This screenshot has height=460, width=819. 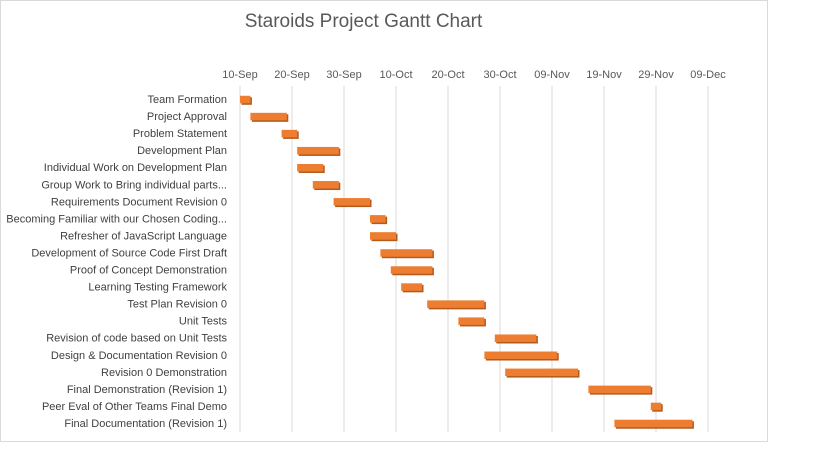 I want to click on task-label: Refresher of JavaScript Language, so click(x=143, y=236).